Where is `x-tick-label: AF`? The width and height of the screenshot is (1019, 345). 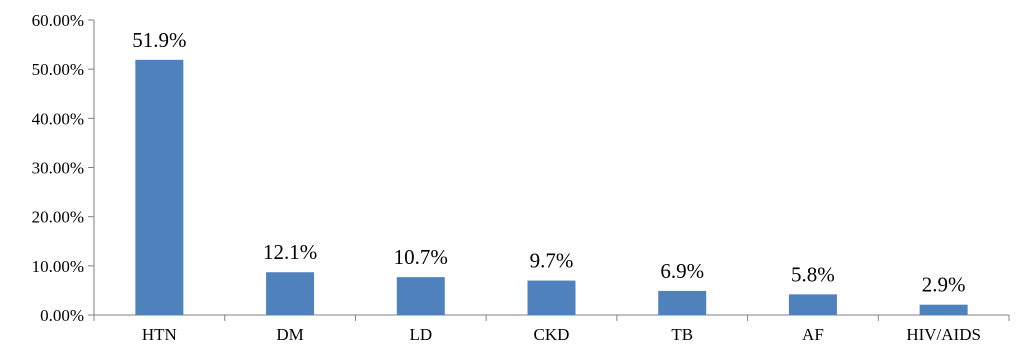 x-tick-label: AF is located at coordinates (813, 334).